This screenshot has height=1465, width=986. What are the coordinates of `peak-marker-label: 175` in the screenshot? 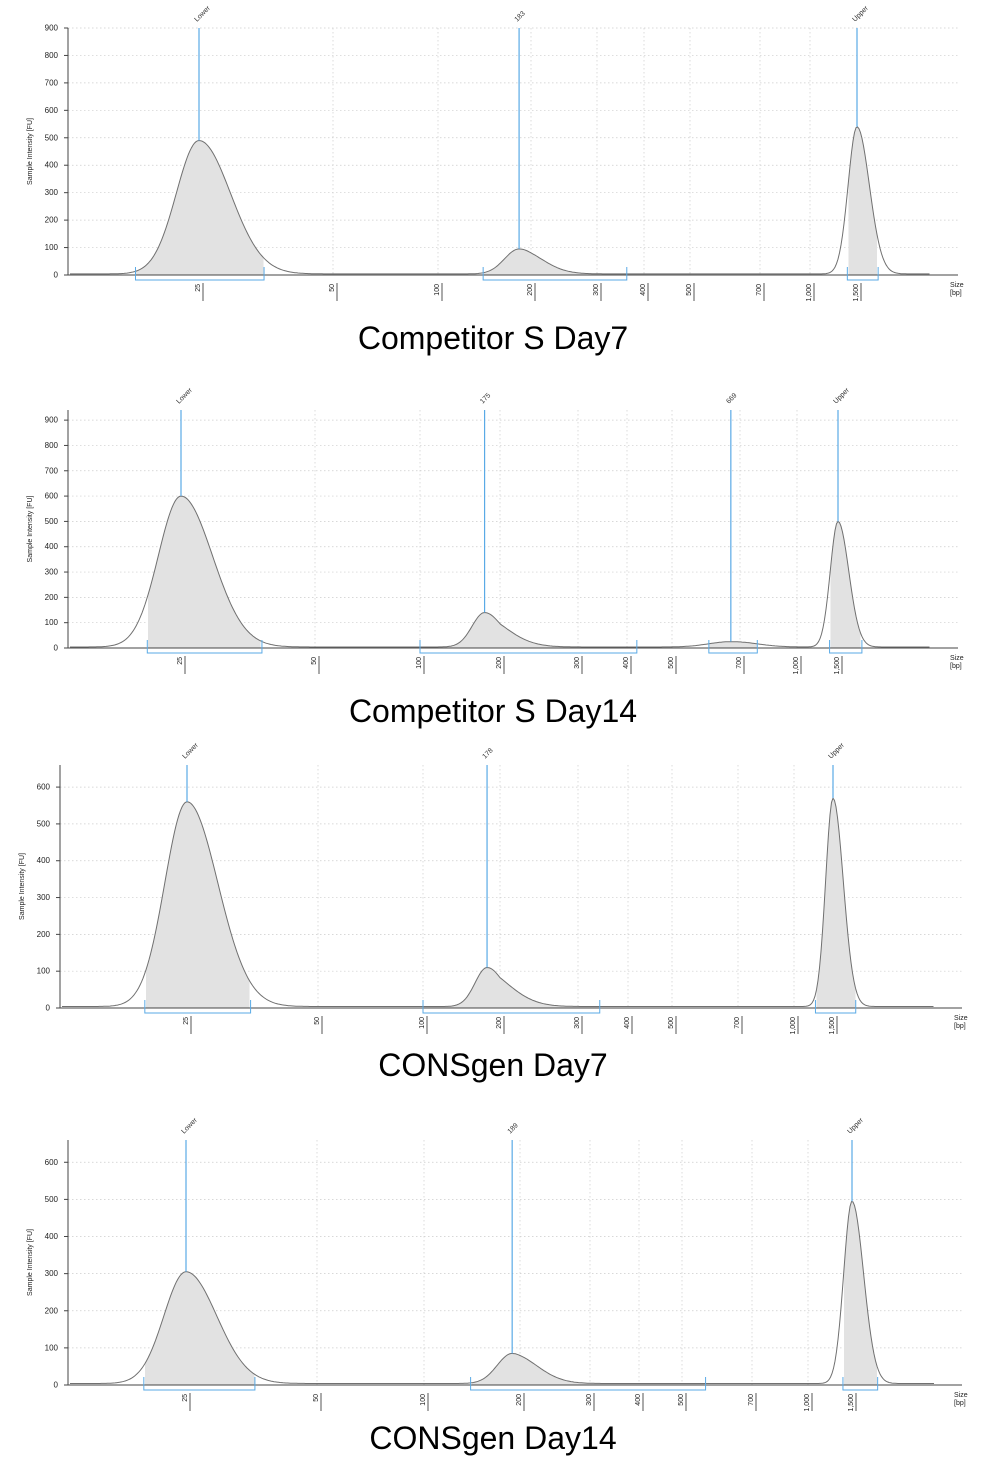 It's located at (485, 398).